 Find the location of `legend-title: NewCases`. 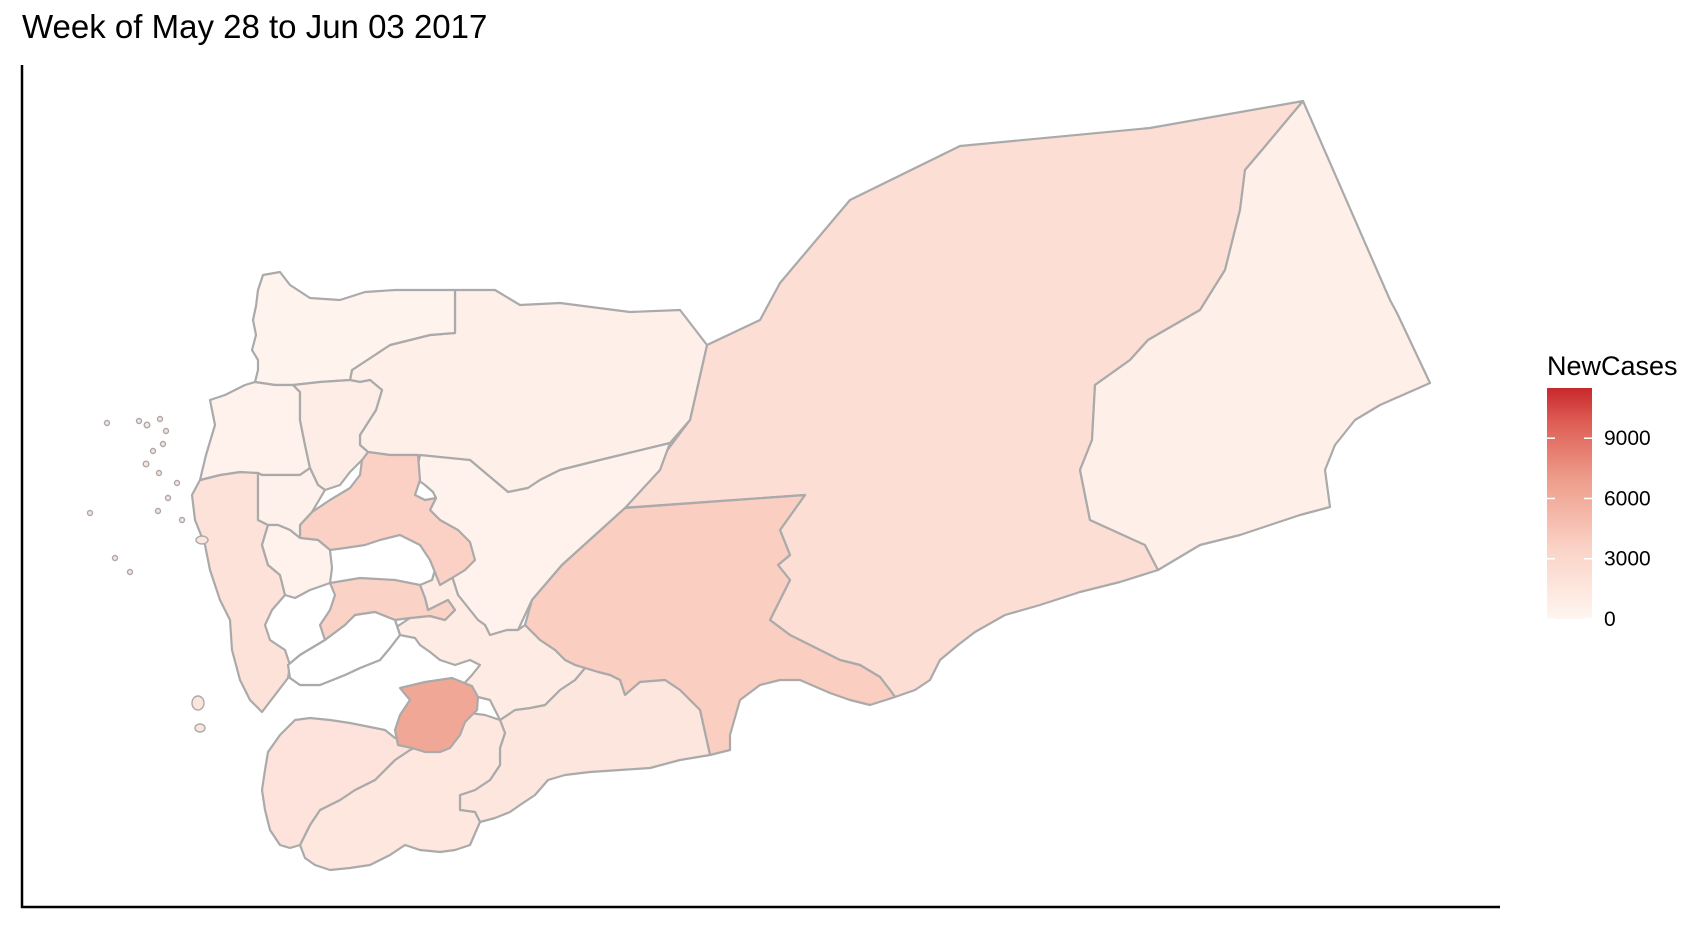

legend-title: NewCases is located at coordinates (1612, 366).